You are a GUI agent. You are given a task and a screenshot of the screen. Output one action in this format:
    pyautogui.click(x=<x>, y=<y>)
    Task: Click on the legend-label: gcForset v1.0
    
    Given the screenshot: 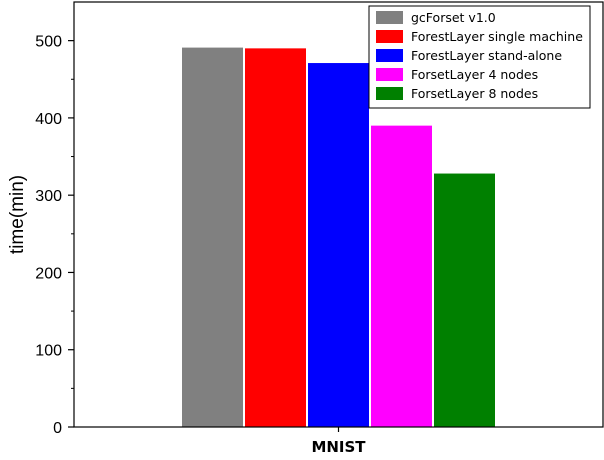 What is the action you would take?
    pyautogui.click(x=453, y=17)
    